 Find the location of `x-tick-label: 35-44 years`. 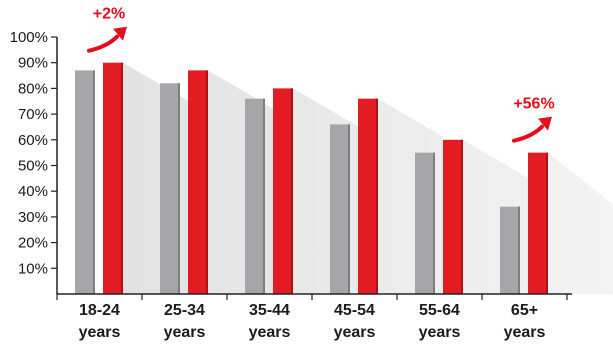

x-tick-label: 35-44 years is located at coordinates (270, 321).